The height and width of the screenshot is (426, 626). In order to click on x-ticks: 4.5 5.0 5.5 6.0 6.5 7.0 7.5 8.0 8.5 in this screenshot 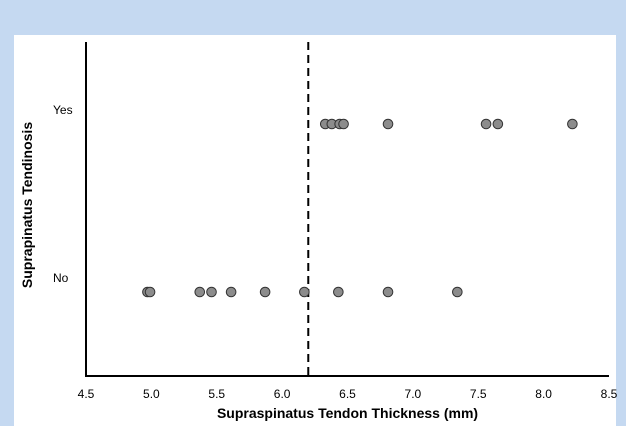, I will do `click(348, 394)`.